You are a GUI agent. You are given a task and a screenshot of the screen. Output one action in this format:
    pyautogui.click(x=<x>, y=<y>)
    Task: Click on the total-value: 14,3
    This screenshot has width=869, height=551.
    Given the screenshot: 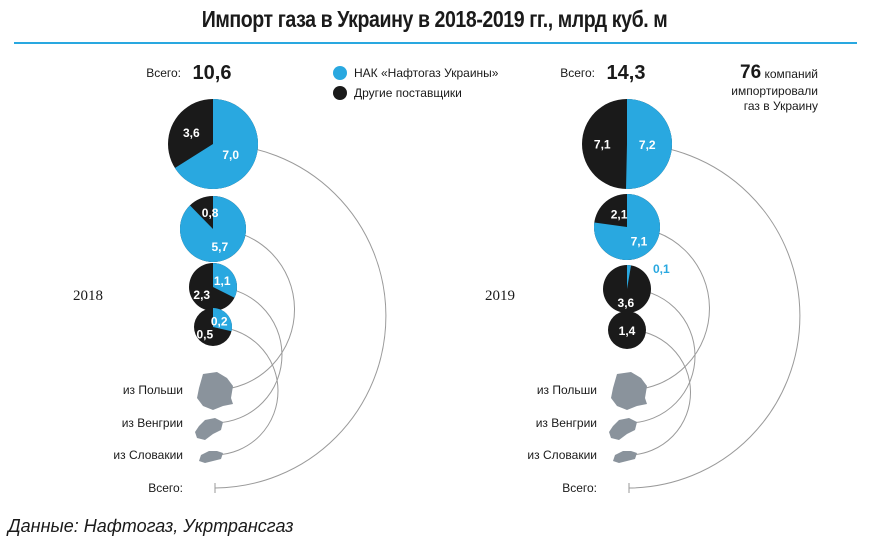 What is the action you would take?
    pyautogui.click(x=626, y=73)
    